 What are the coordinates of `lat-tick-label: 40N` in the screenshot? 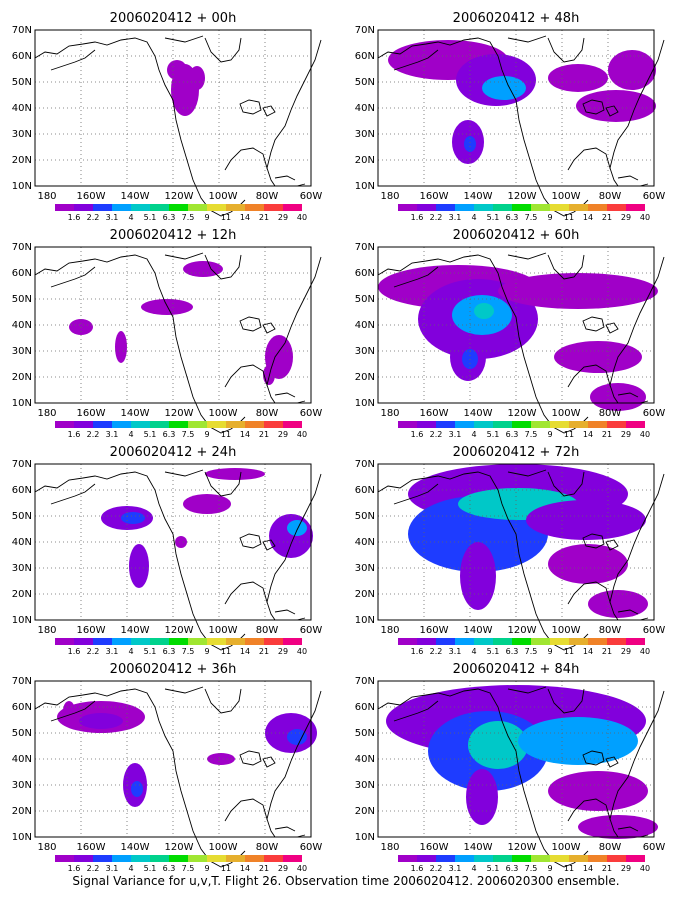 It's located at (365, 759).